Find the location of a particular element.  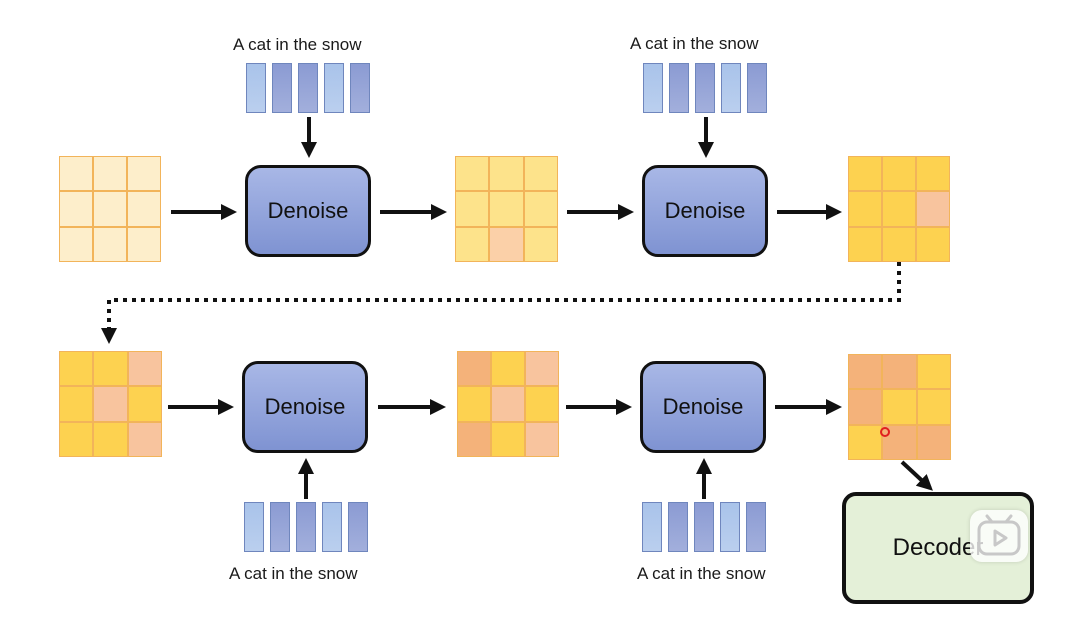

prompt-caption-1: A cat in the snow is located at coordinates (297, 44).